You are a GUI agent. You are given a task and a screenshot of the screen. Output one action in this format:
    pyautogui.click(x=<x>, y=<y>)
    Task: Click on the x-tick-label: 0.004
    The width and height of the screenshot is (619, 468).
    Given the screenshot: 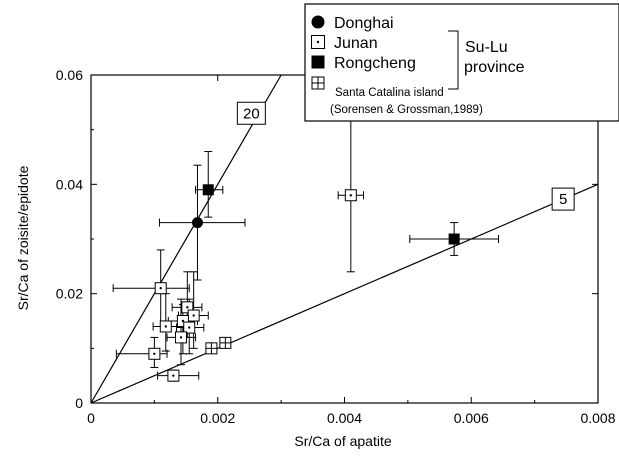 What is the action you would take?
    pyautogui.click(x=344, y=418)
    